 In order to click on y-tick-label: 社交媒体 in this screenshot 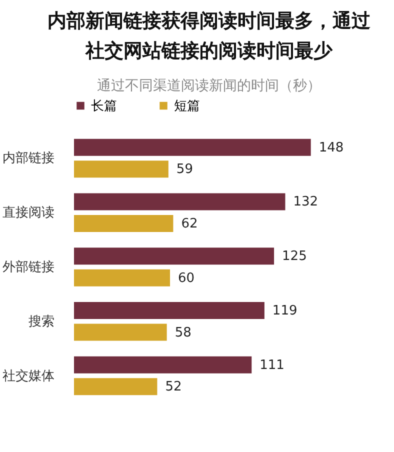, I will do `click(28, 376)`.